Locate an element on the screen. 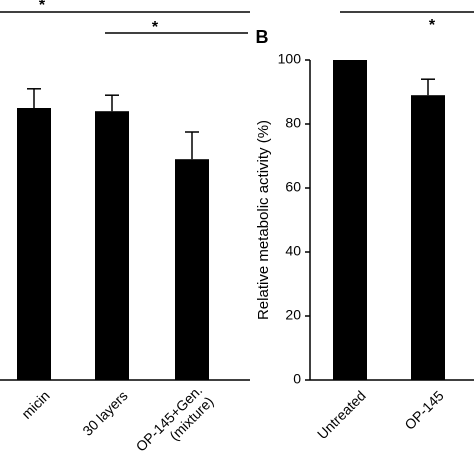 This screenshot has width=474, height=474. y-axis-label: Relative metabolic activity (%) is located at coordinates (263, 220).